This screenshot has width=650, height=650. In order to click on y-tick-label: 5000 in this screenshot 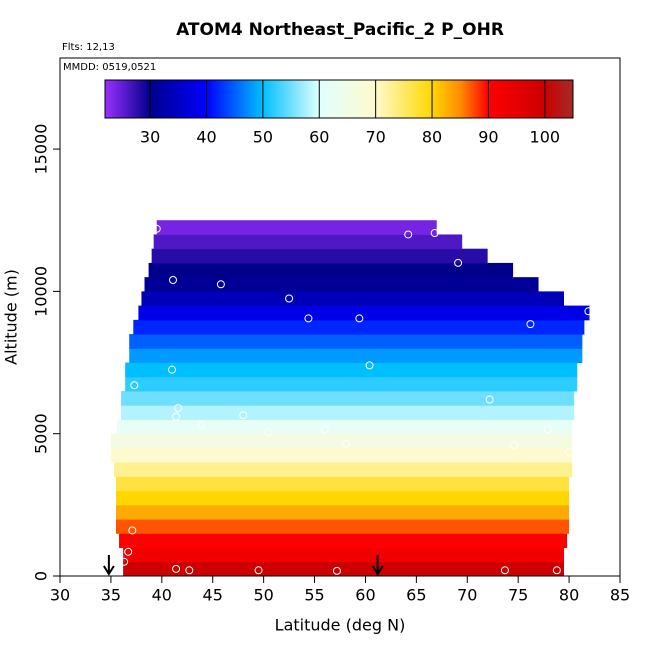, I will do `click(41, 433)`.